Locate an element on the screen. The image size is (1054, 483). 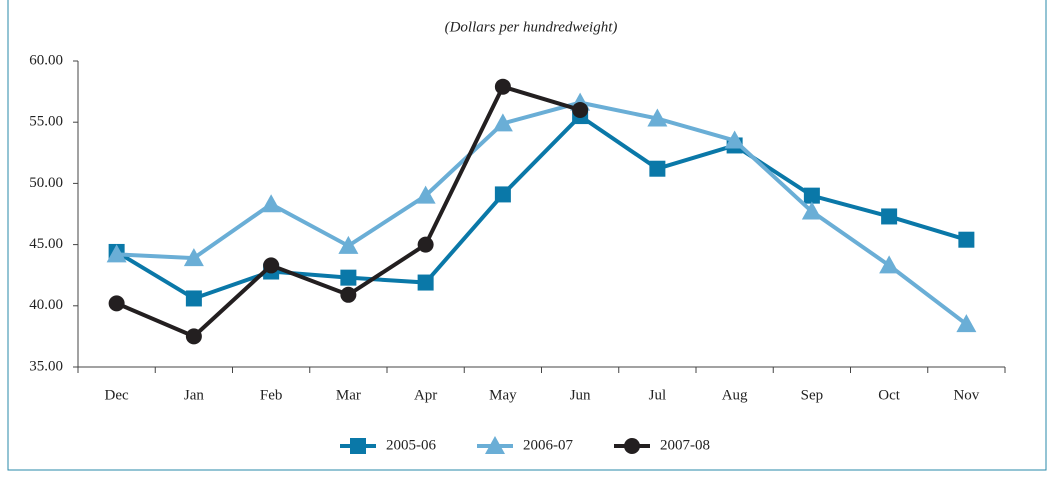
x-tick-label: May is located at coordinates (503, 395).